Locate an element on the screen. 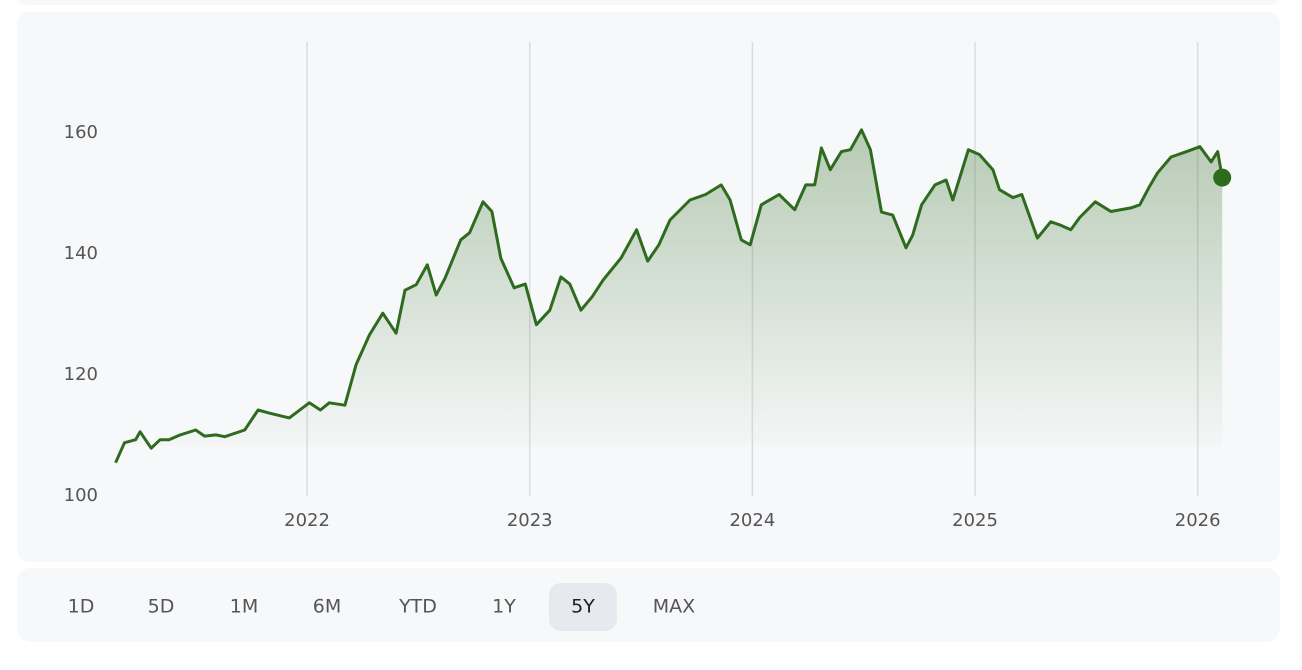  range-button-label: MAX is located at coordinates (674, 607).